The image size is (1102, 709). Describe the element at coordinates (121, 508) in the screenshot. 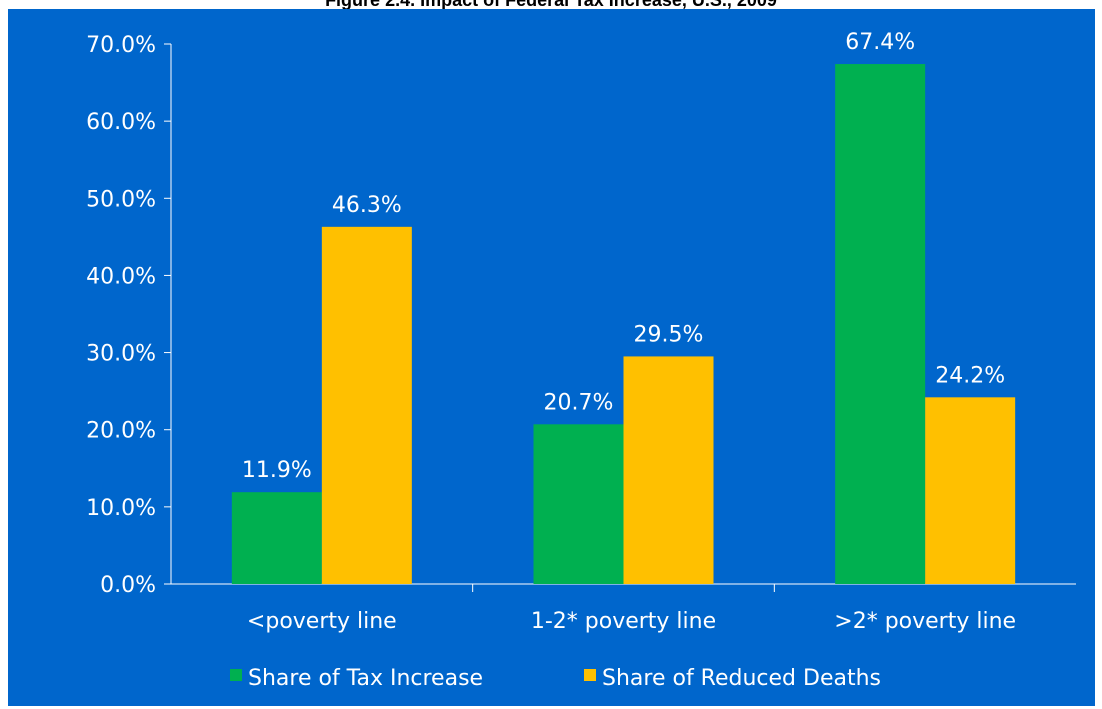

I see `y-tick-label: 10.0%` at that location.